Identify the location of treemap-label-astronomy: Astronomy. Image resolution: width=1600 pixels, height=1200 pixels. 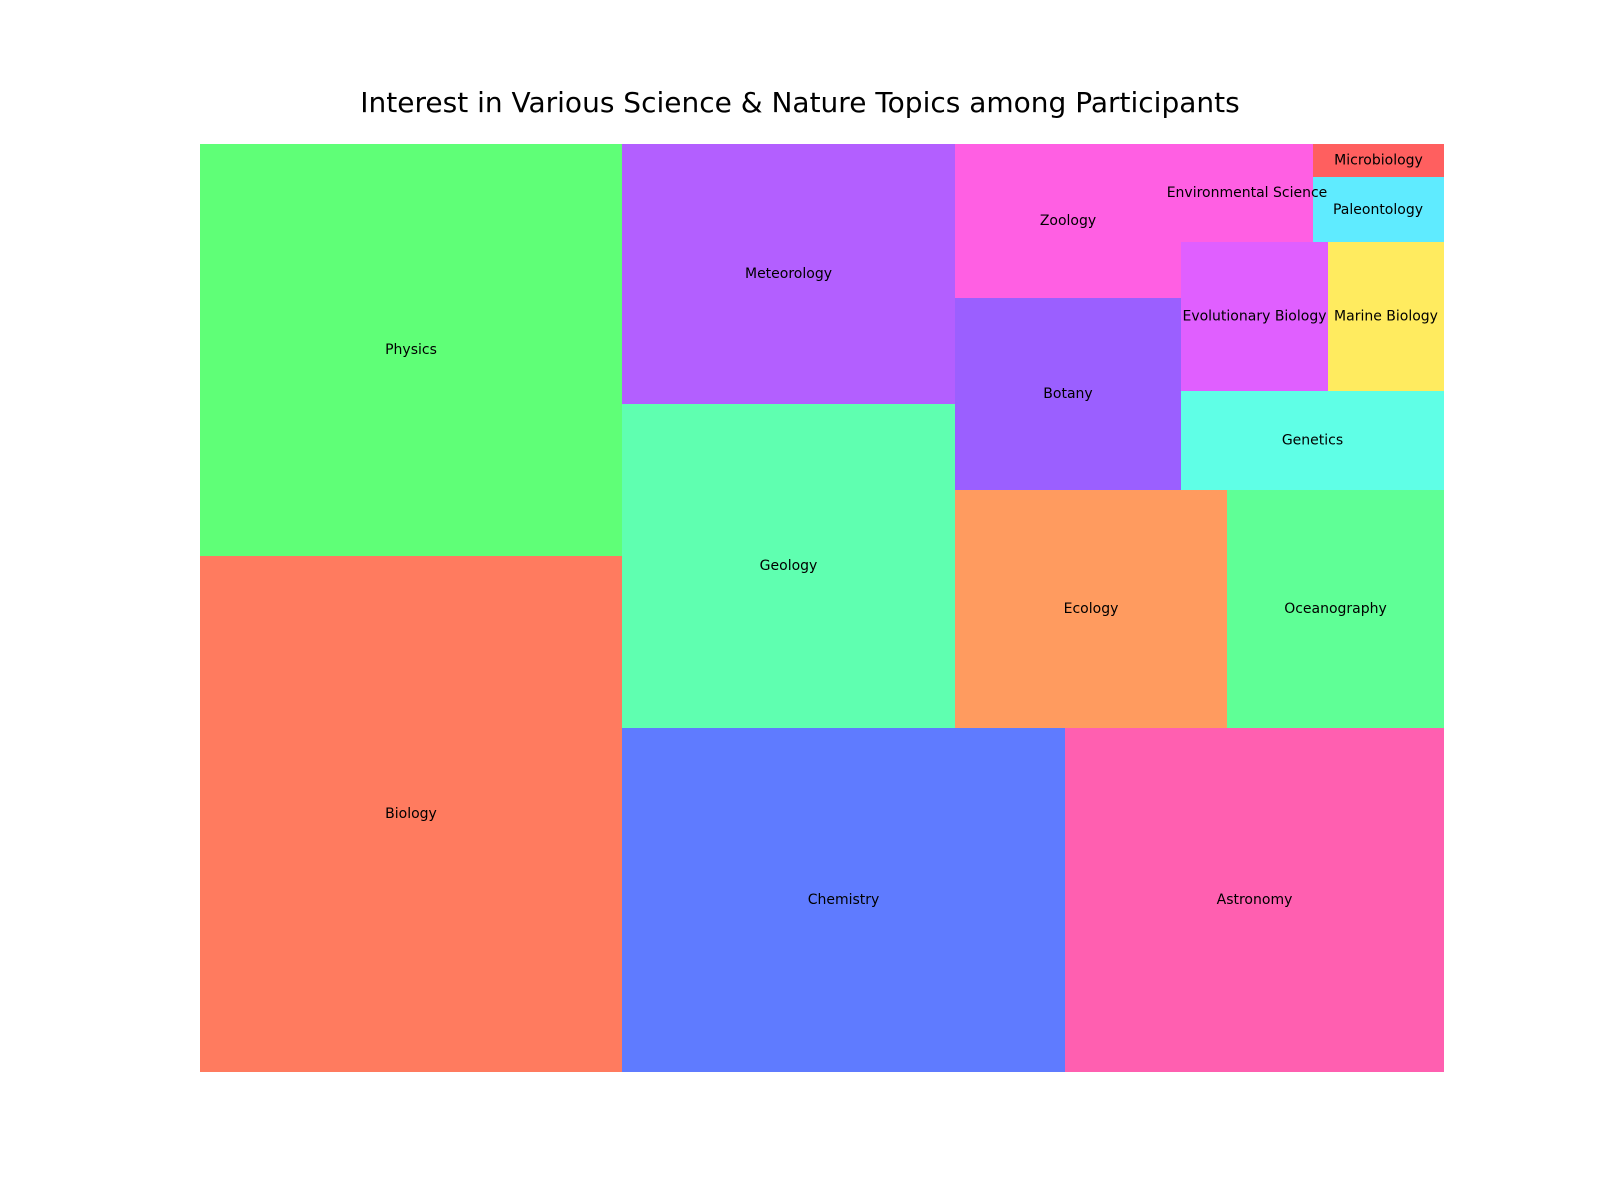
(1255, 900).